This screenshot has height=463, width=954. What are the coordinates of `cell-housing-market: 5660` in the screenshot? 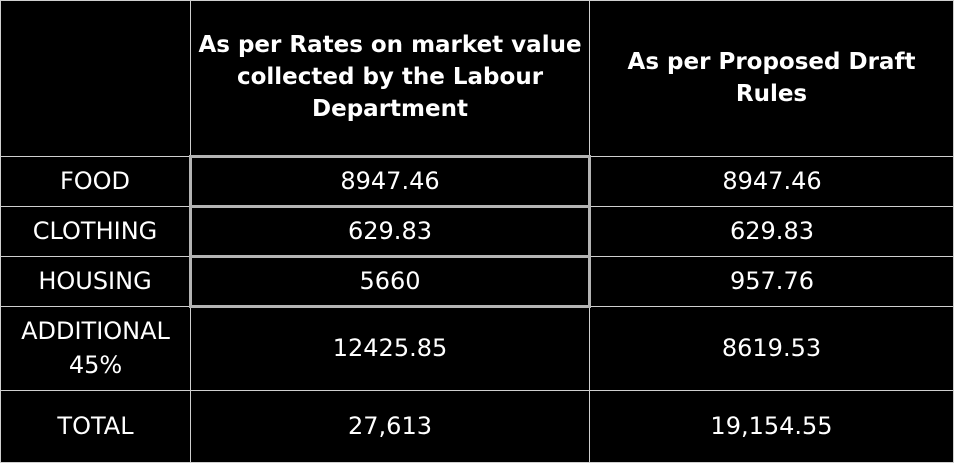 It's located at (390, 281).